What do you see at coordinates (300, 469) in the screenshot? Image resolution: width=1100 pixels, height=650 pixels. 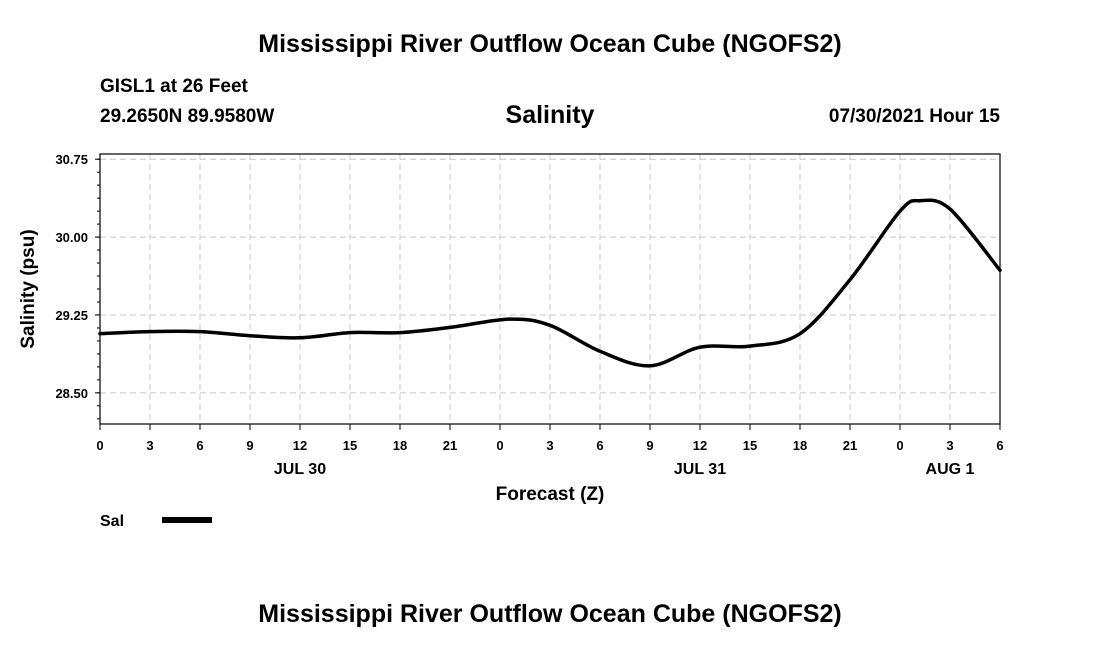 I see `x-day-label: JUL 30` at bounding box center [300, 469].